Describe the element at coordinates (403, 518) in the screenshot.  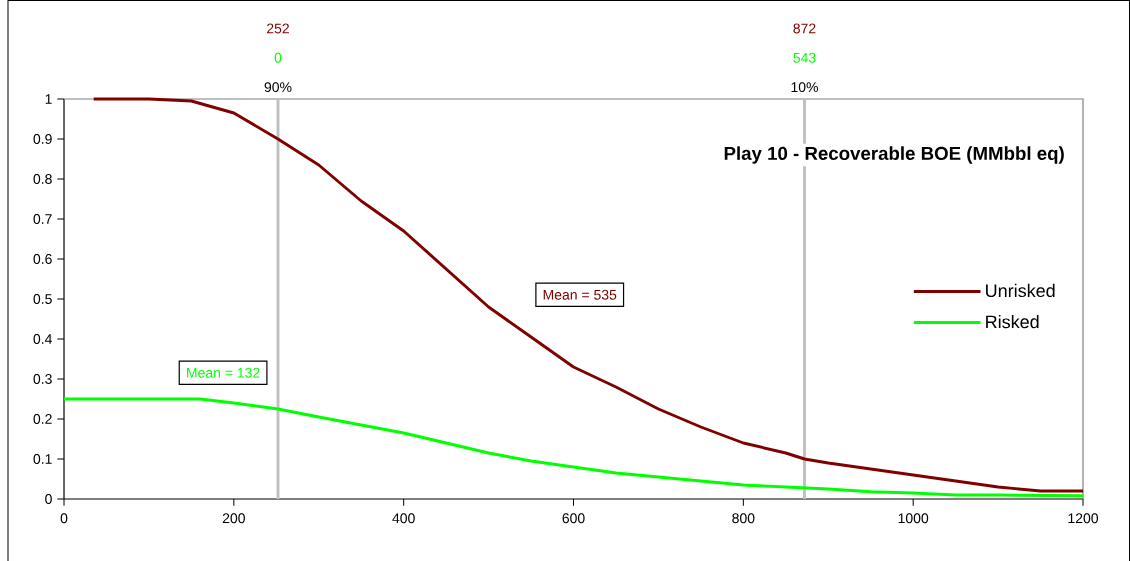
I see `x-tick-label: 400` at that location.